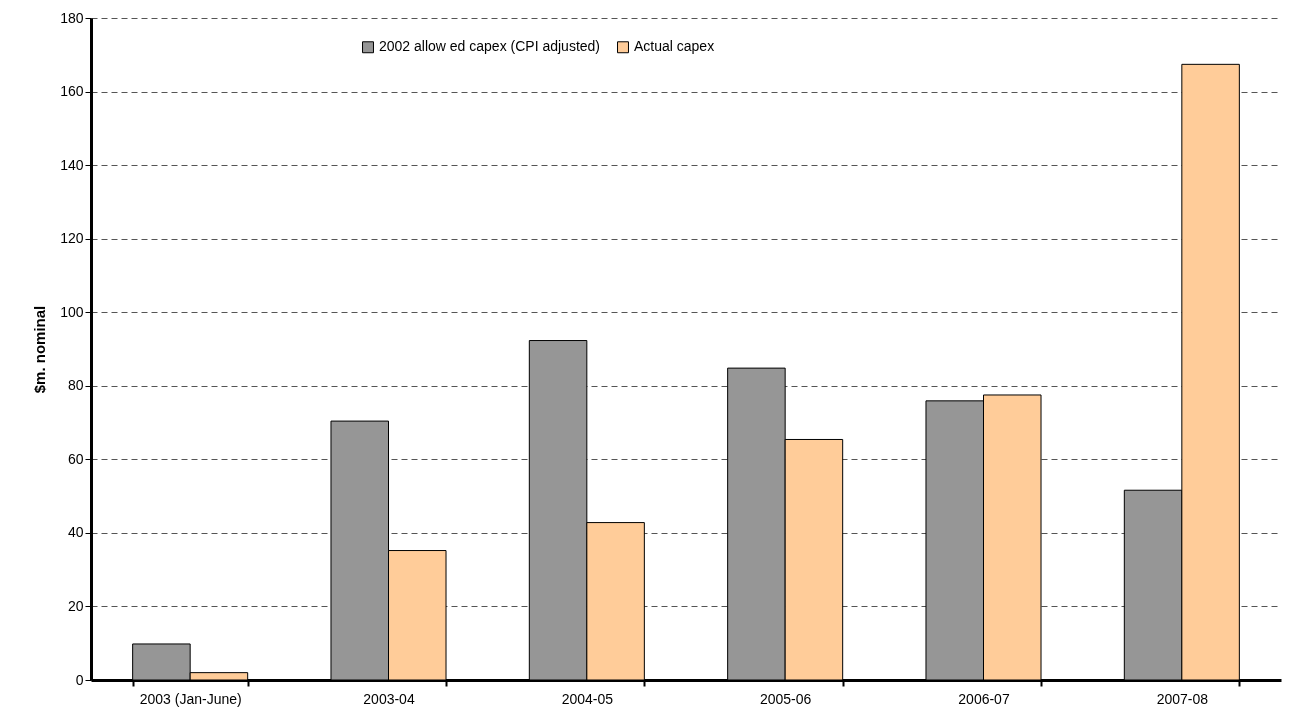 This screenshot has height=722, width=1291. Describe the element at coordinates (72, 238) in the screenshot. I see `y-tick-label: 120` at that location.